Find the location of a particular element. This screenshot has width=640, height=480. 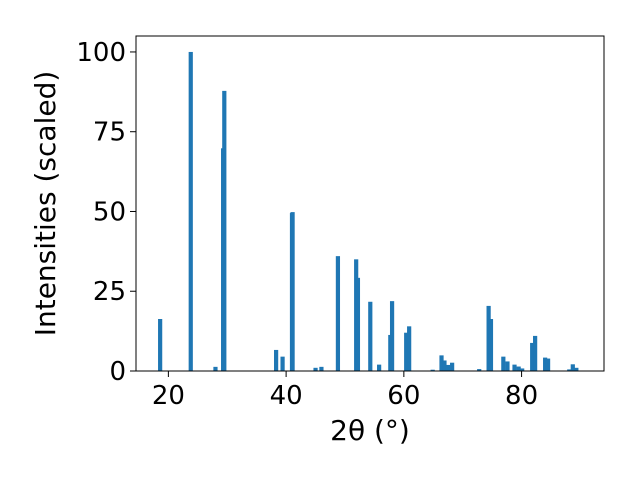

x-tick-label: 80 is located at coordinates (521, 396).